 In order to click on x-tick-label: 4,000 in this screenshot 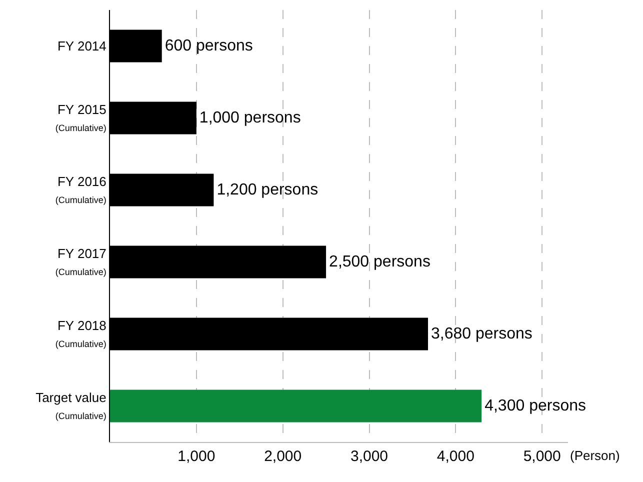, I will do `click(455, 456)`.